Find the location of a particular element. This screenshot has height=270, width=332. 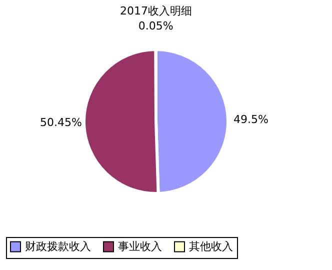

data-label: 0.05% is located at coordinates (156, 26).